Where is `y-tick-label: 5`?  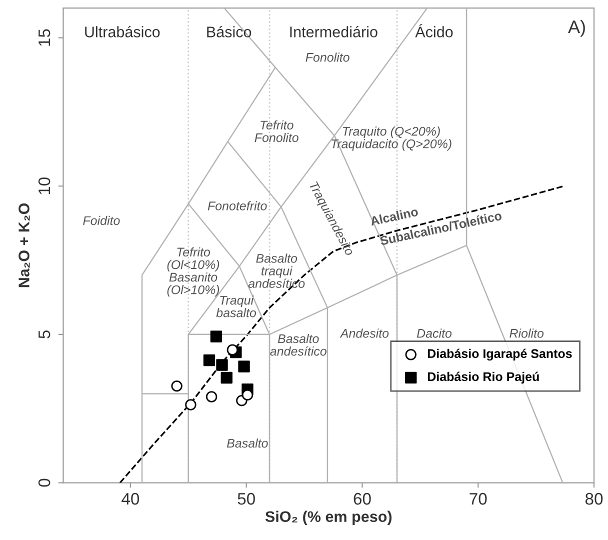
y-tick-label: 5 is located at coordinates (44, 334).